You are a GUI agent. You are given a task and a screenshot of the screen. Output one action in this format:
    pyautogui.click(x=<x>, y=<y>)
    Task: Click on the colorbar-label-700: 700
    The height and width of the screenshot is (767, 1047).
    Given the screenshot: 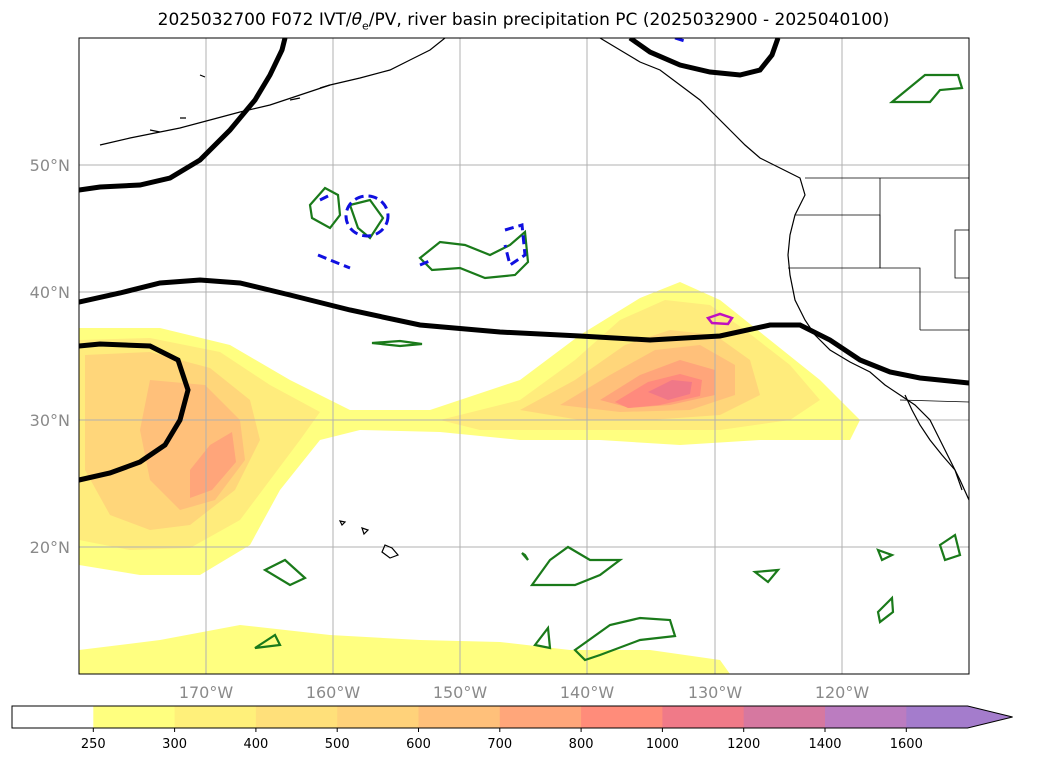 What is the action you would take?
    pyautogui.click(x=499, y=744)
    